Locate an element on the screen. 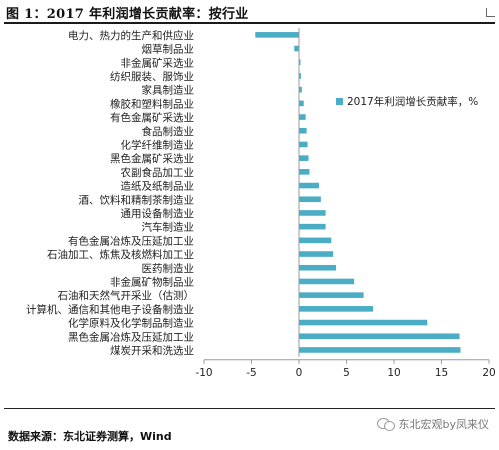  source-label: 数据来源： is located at coordinates (35, 436).